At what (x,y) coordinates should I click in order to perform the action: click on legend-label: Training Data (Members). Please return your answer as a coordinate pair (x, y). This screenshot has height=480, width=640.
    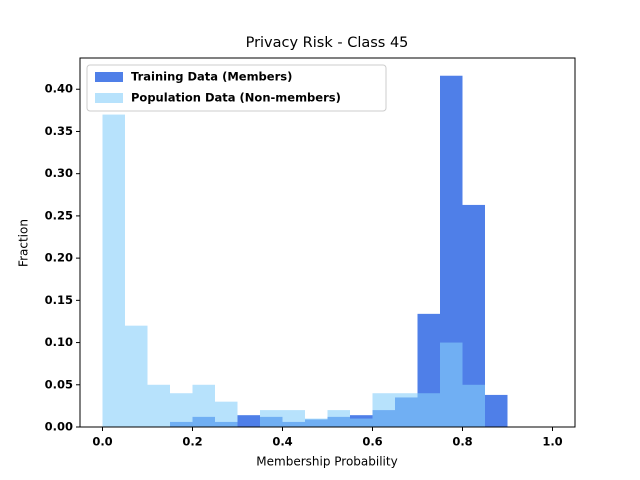
    Looking at the image, I should click on (211, 77).